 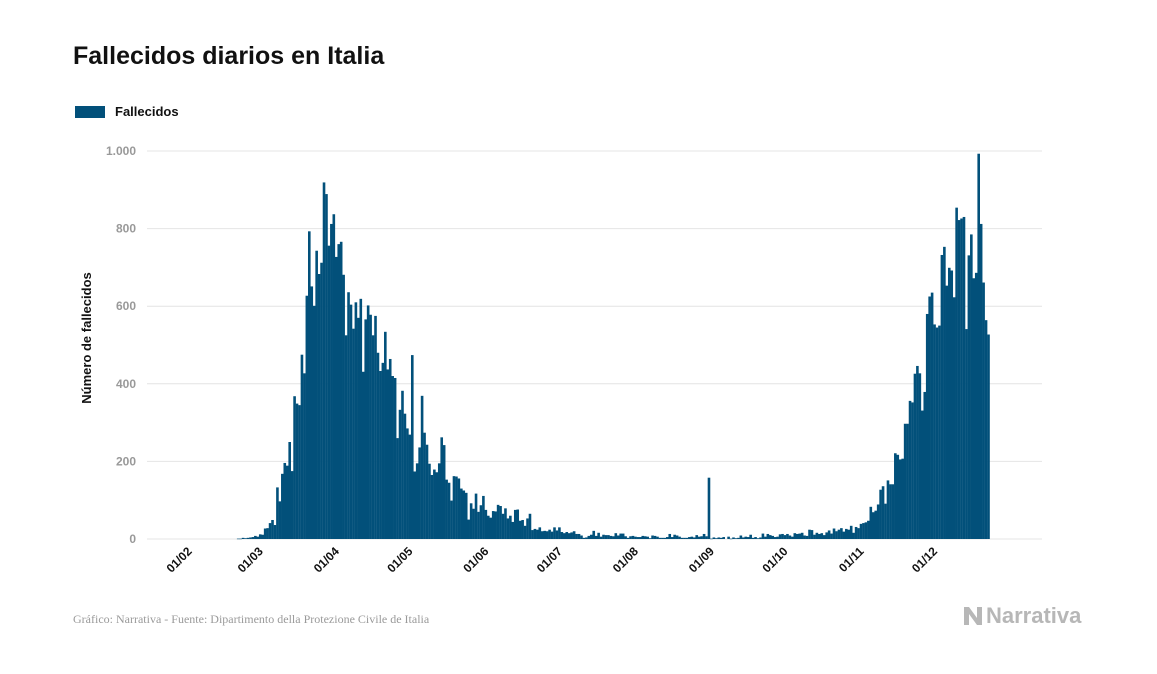 What do you see at coordinates (1021, 616) in the screenshot?
I see `narrativa-logo: Narrativa` at bounding box center [1021, 616].